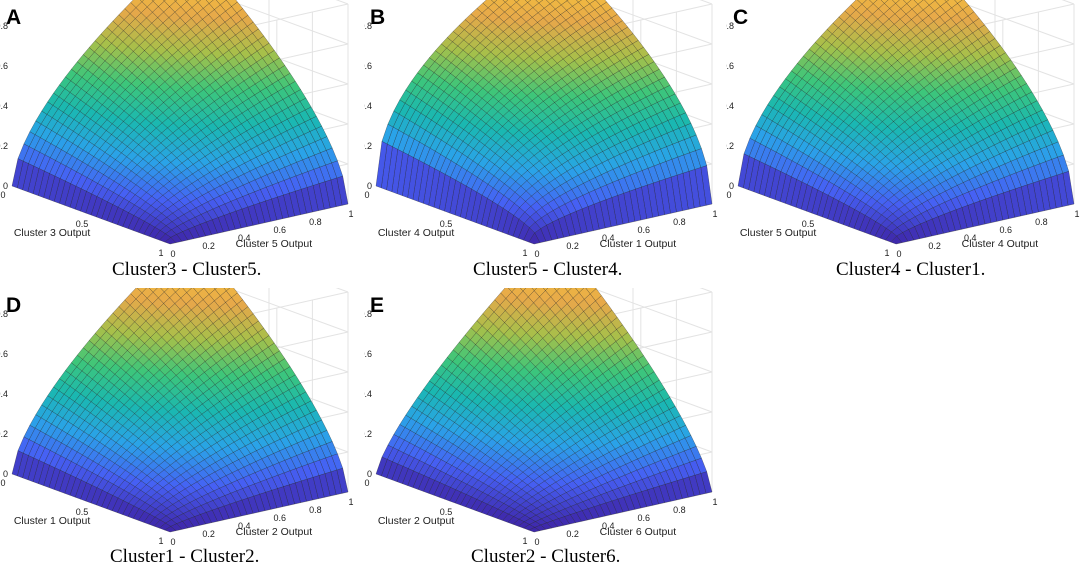 The width and height of the screenshot is (1086, 570). What do you see at coordinates (1000, 244) in the screenshot?
I see `x-axis-title: Cluster 4 Output` at bounding box center [1000, 244].